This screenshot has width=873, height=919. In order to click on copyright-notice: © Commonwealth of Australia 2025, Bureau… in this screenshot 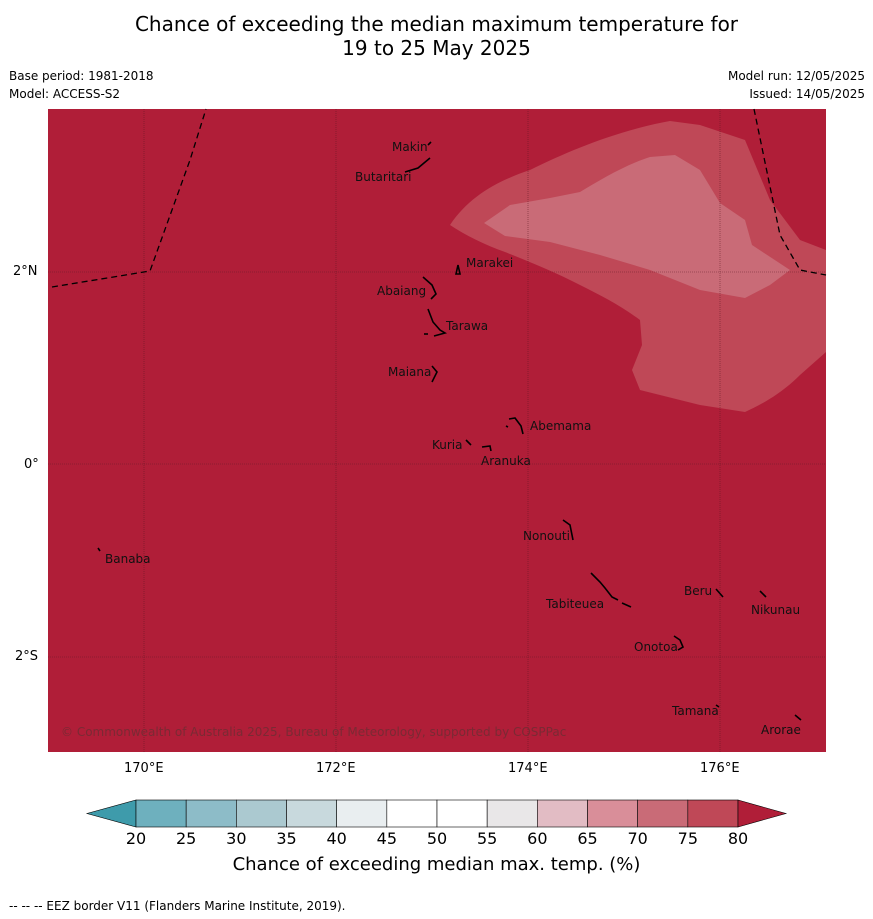, I will do `click(313, 732)`.